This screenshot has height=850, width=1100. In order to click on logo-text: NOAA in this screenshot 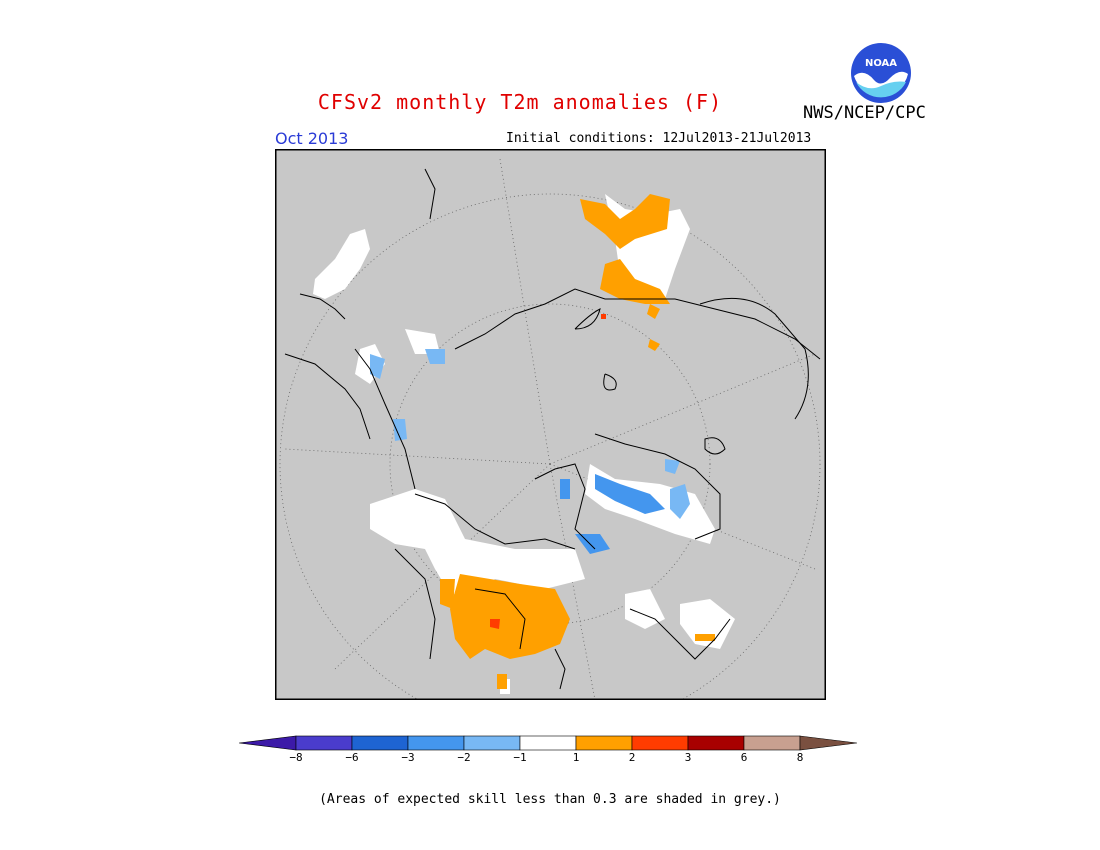, I will do `click(881, 63)`.